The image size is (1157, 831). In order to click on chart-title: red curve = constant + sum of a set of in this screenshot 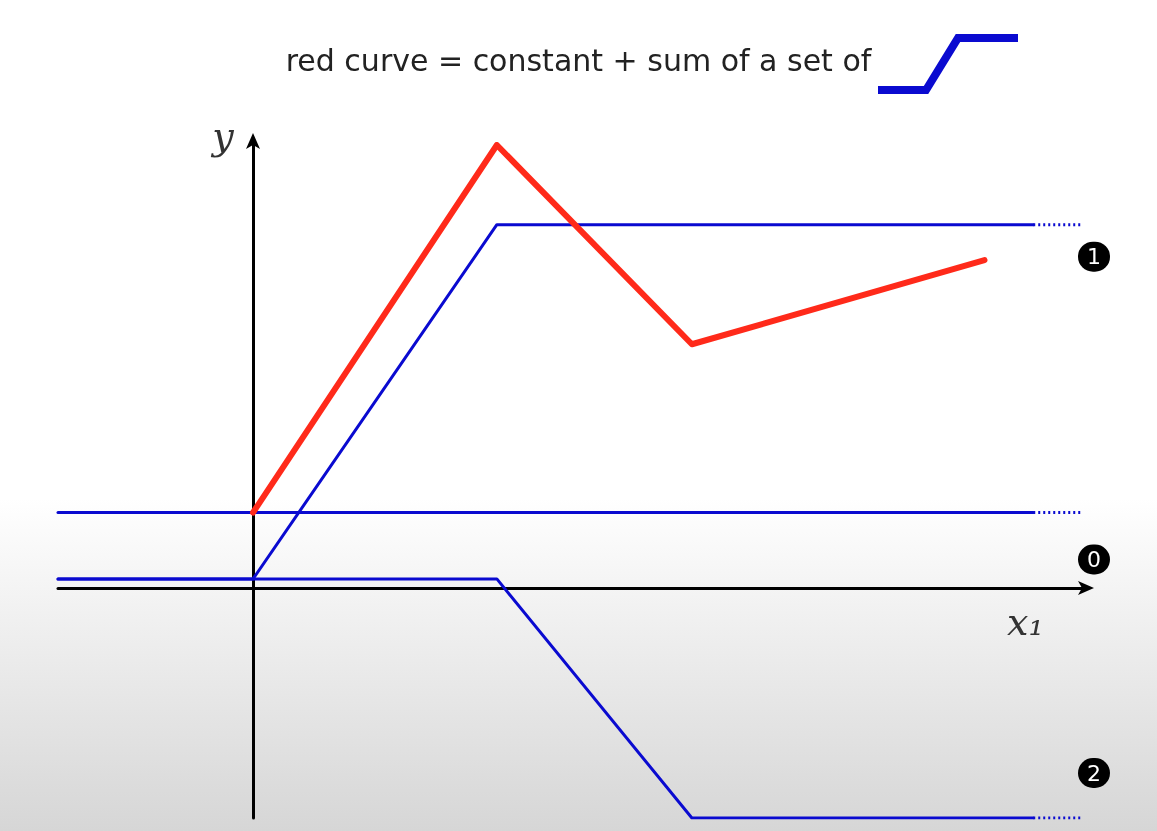, I will do `click(579, 60)`.